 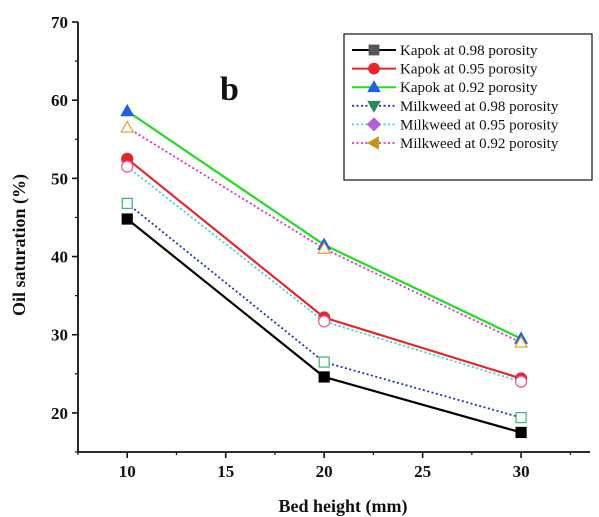 What do you see at coordinates (59, 178) in the screenshot?
I see `y-tick-label: 50` at bounding box center [59, 178].